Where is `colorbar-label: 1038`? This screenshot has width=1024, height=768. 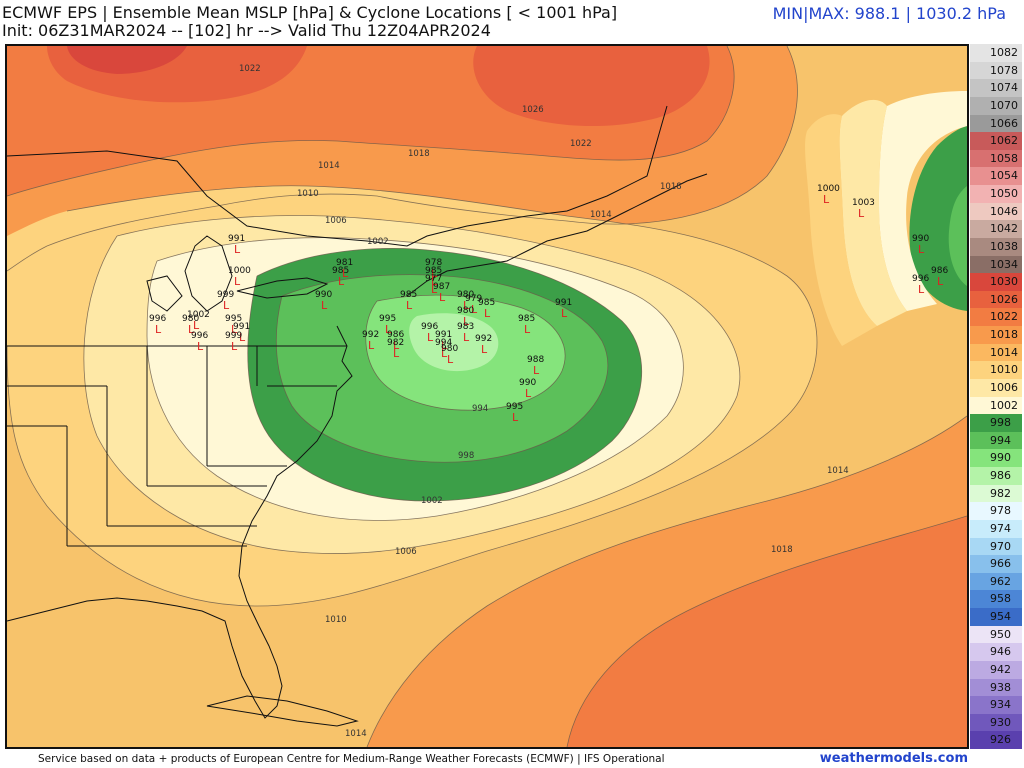
colorbar-label: 1038 is located at coordinates (1004, 246).